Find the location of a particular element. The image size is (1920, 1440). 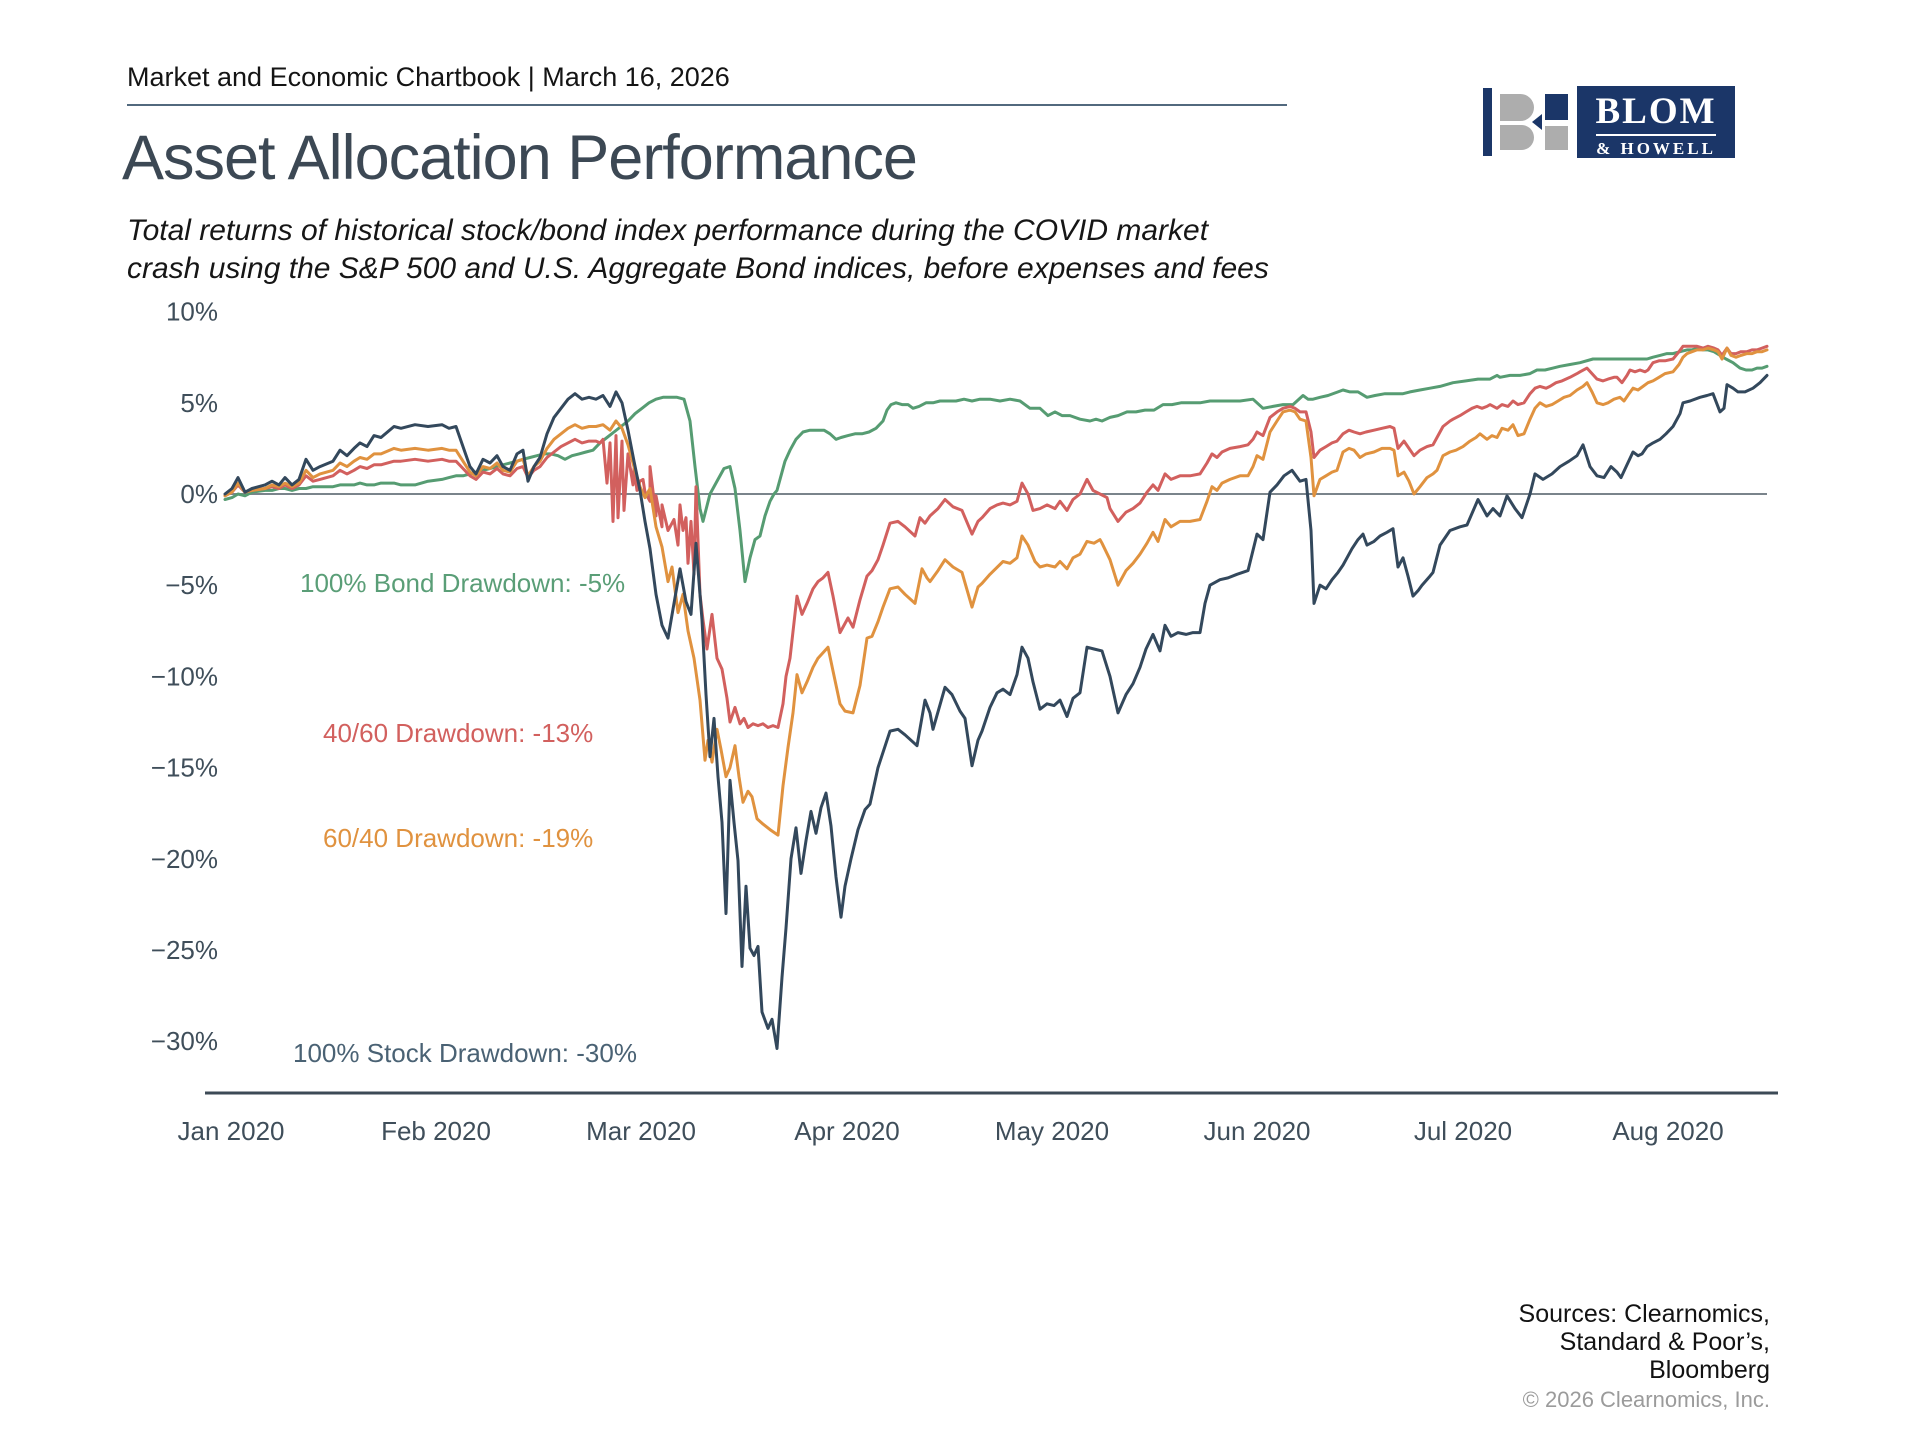

y-axis-tick-label: 5% is located at coordinates (199, 403).